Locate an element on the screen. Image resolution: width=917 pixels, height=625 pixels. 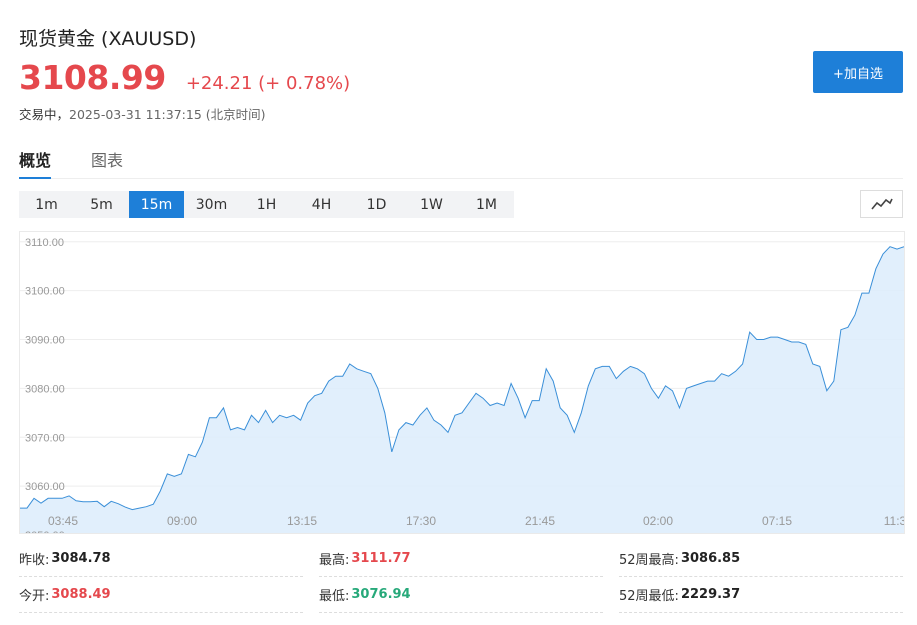
x-tick-label: 03:45 is located at coordinates (63, 521).